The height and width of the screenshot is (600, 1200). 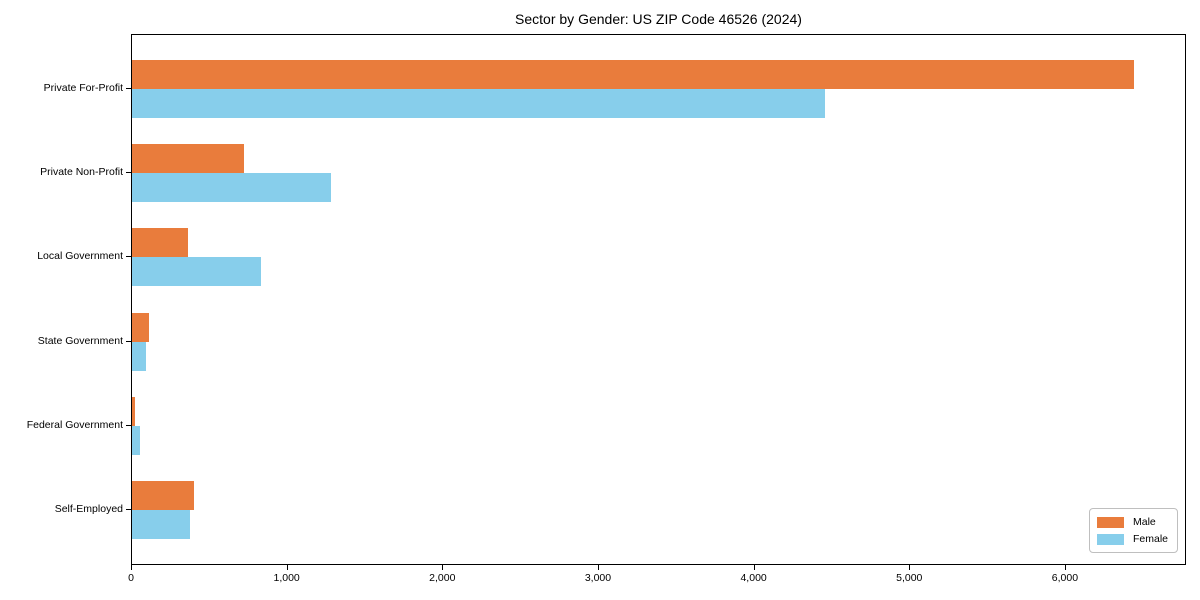 What do you see at coordinates (286, 578) in the screenshot?
I see `xtick-label-1000: 1,000` at bounding box center [286, 578].